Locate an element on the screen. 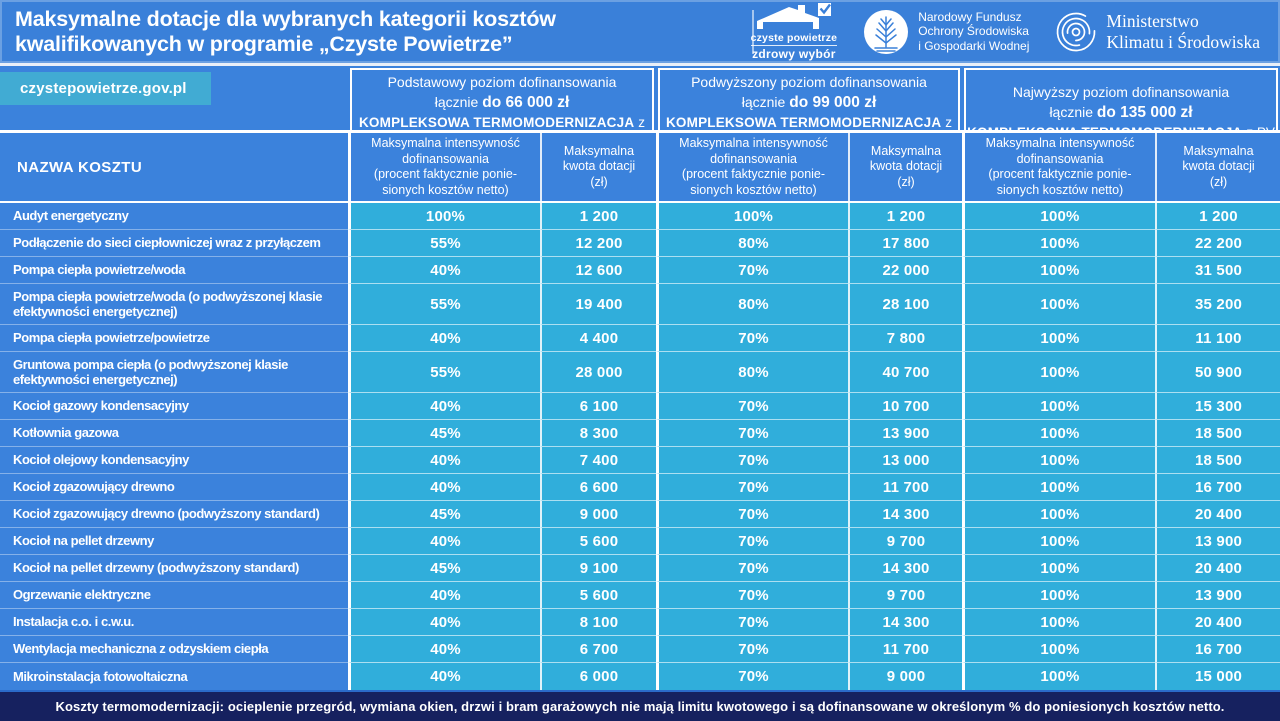 This screenshot has width=1280, height=721. raised-amount-value: 13 000 is located at coordinates (905, 460).